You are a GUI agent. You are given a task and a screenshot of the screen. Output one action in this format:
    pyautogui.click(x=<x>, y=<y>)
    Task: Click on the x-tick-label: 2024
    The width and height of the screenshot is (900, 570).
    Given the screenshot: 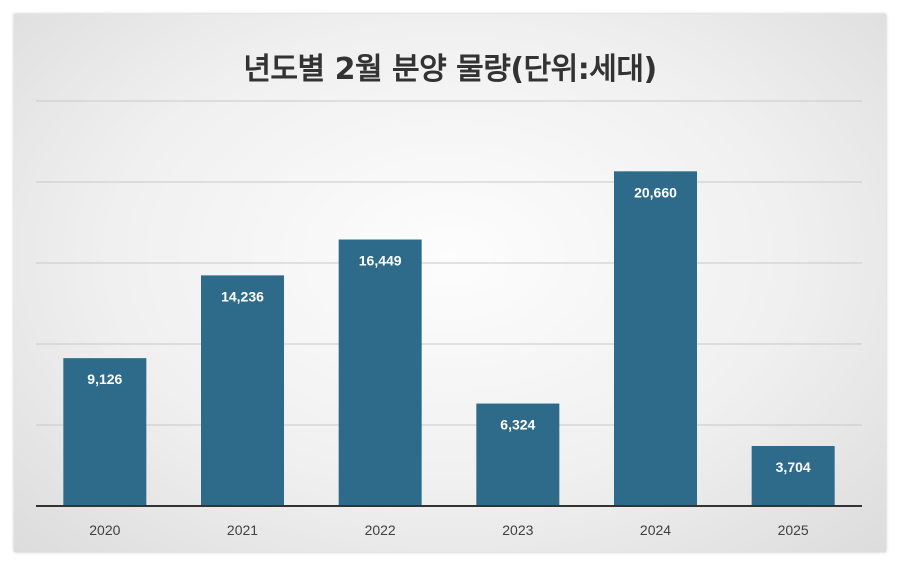 What is the action you would take?
    pyautogui.click(x=655, y=530)
    